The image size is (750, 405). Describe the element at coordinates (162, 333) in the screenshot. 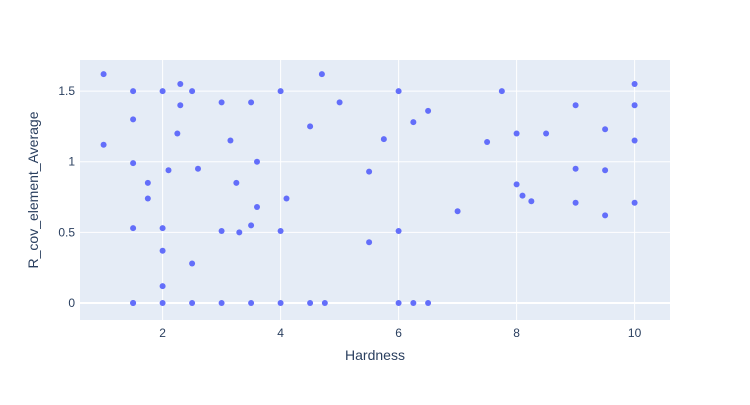

I see `x-tick-label: 2` at that location.